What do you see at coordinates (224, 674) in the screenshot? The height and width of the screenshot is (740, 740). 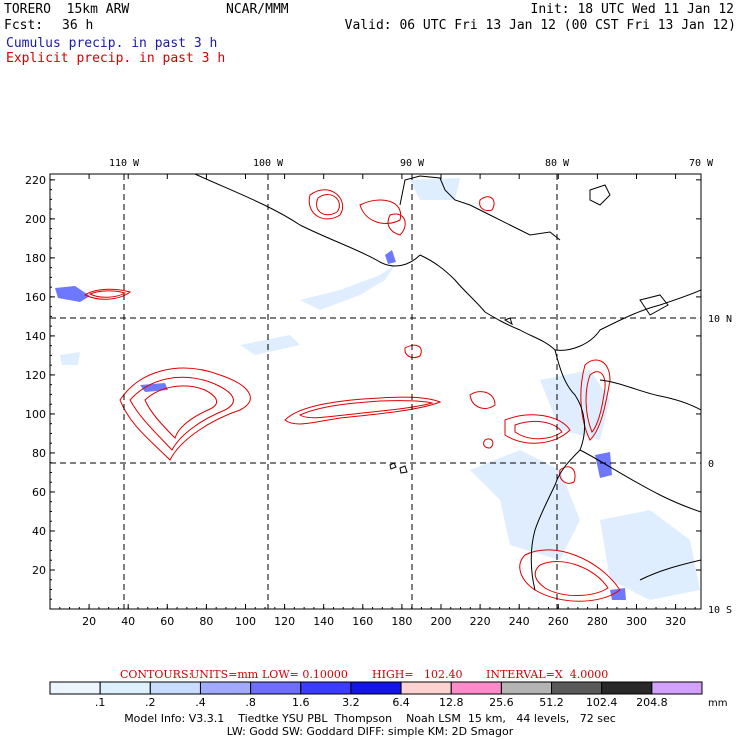 I see `contour-units: UNITS=mm` at bounding box center [224, 674].